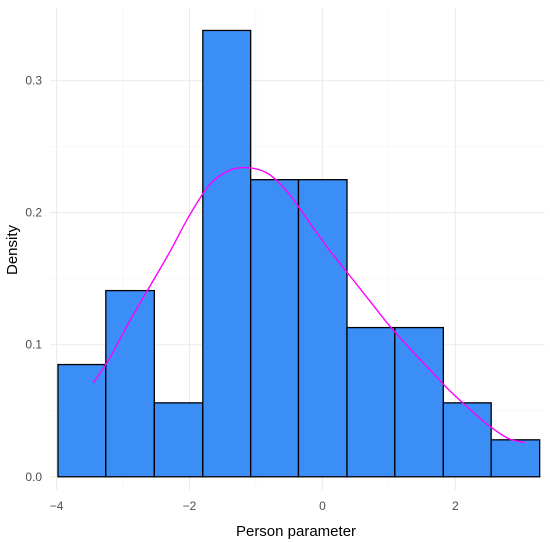 This screenshot has height=542, width=550. I want to click on y-axis-title: Density, so click(12, 249).